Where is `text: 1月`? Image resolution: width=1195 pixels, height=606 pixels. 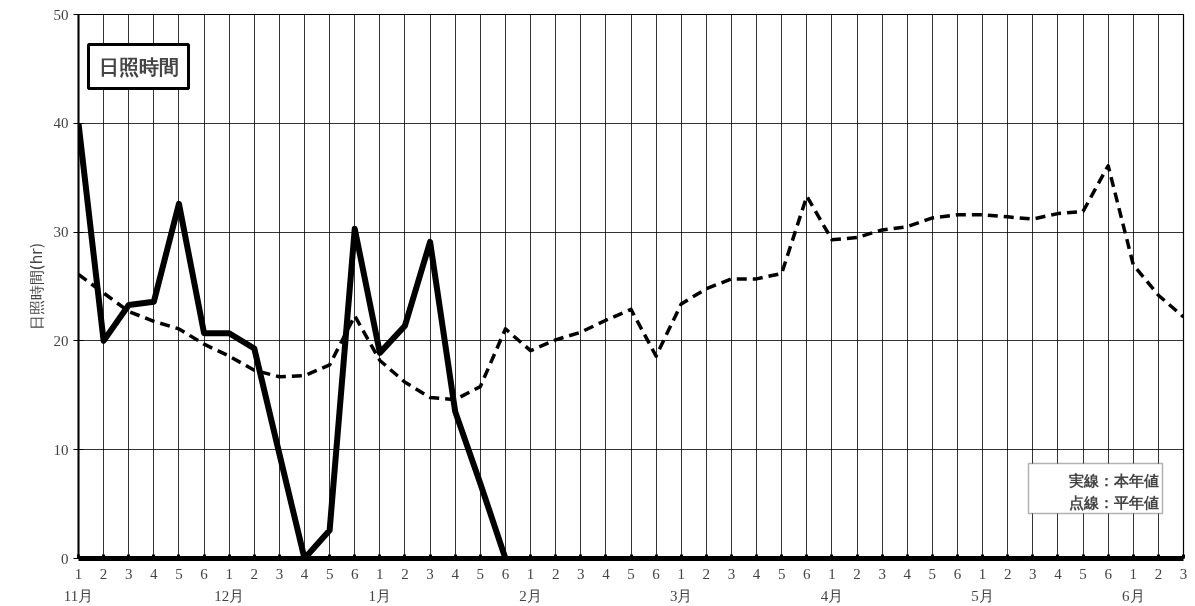 text: 1月 is located at coordinates (380, 595).